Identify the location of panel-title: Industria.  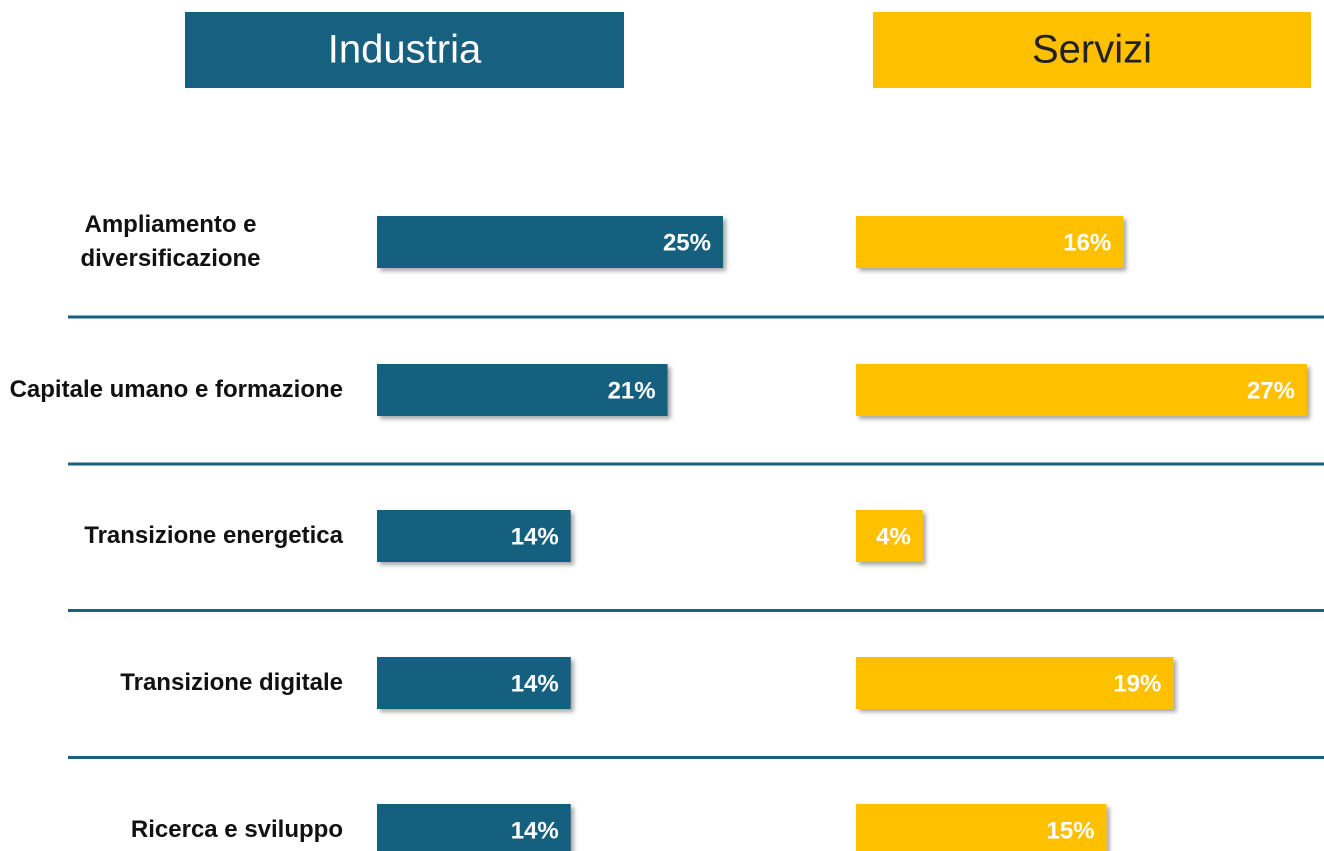
(405, 50).